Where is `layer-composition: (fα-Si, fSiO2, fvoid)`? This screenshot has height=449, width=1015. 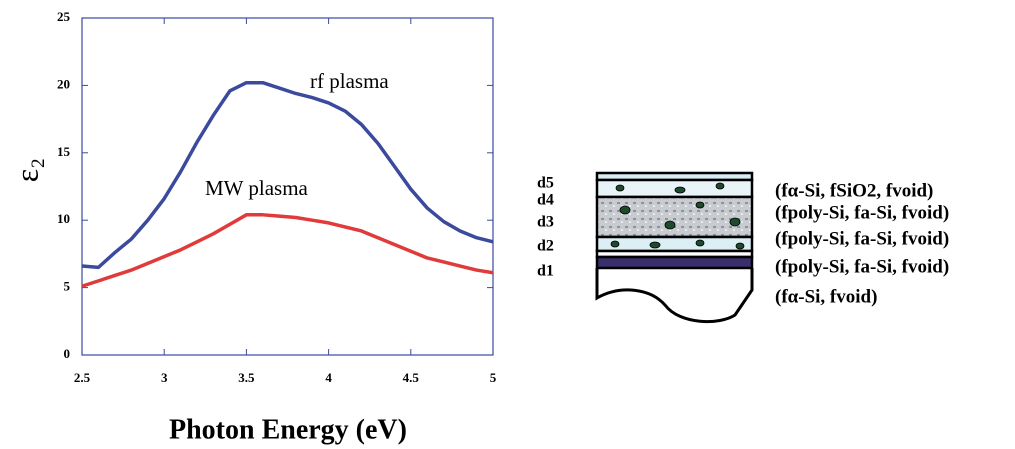 layer-composition: (fα-Si, fSiO2, fvoid) is located at coordinates (854, 190).